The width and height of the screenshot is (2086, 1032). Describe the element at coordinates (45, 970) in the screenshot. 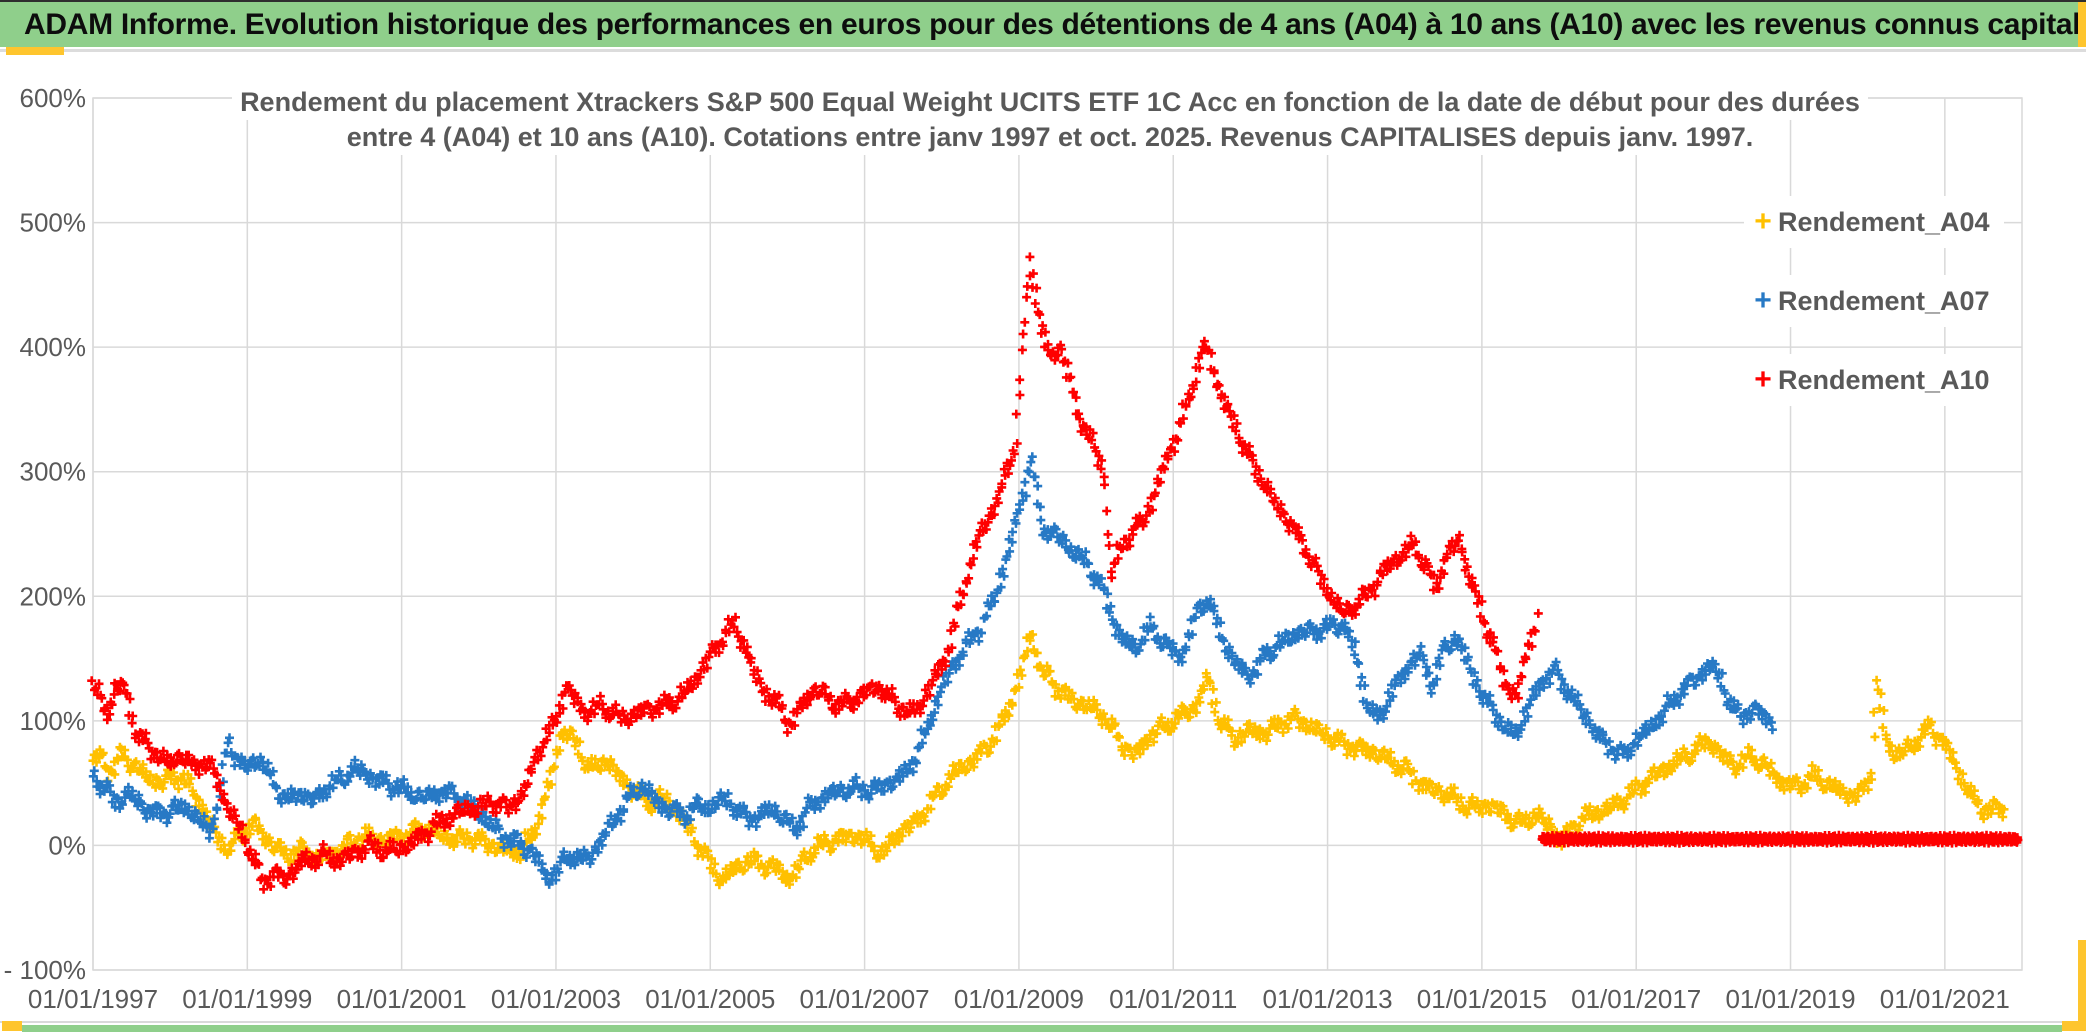

I see `y-tick-label: - 100%` at that location.